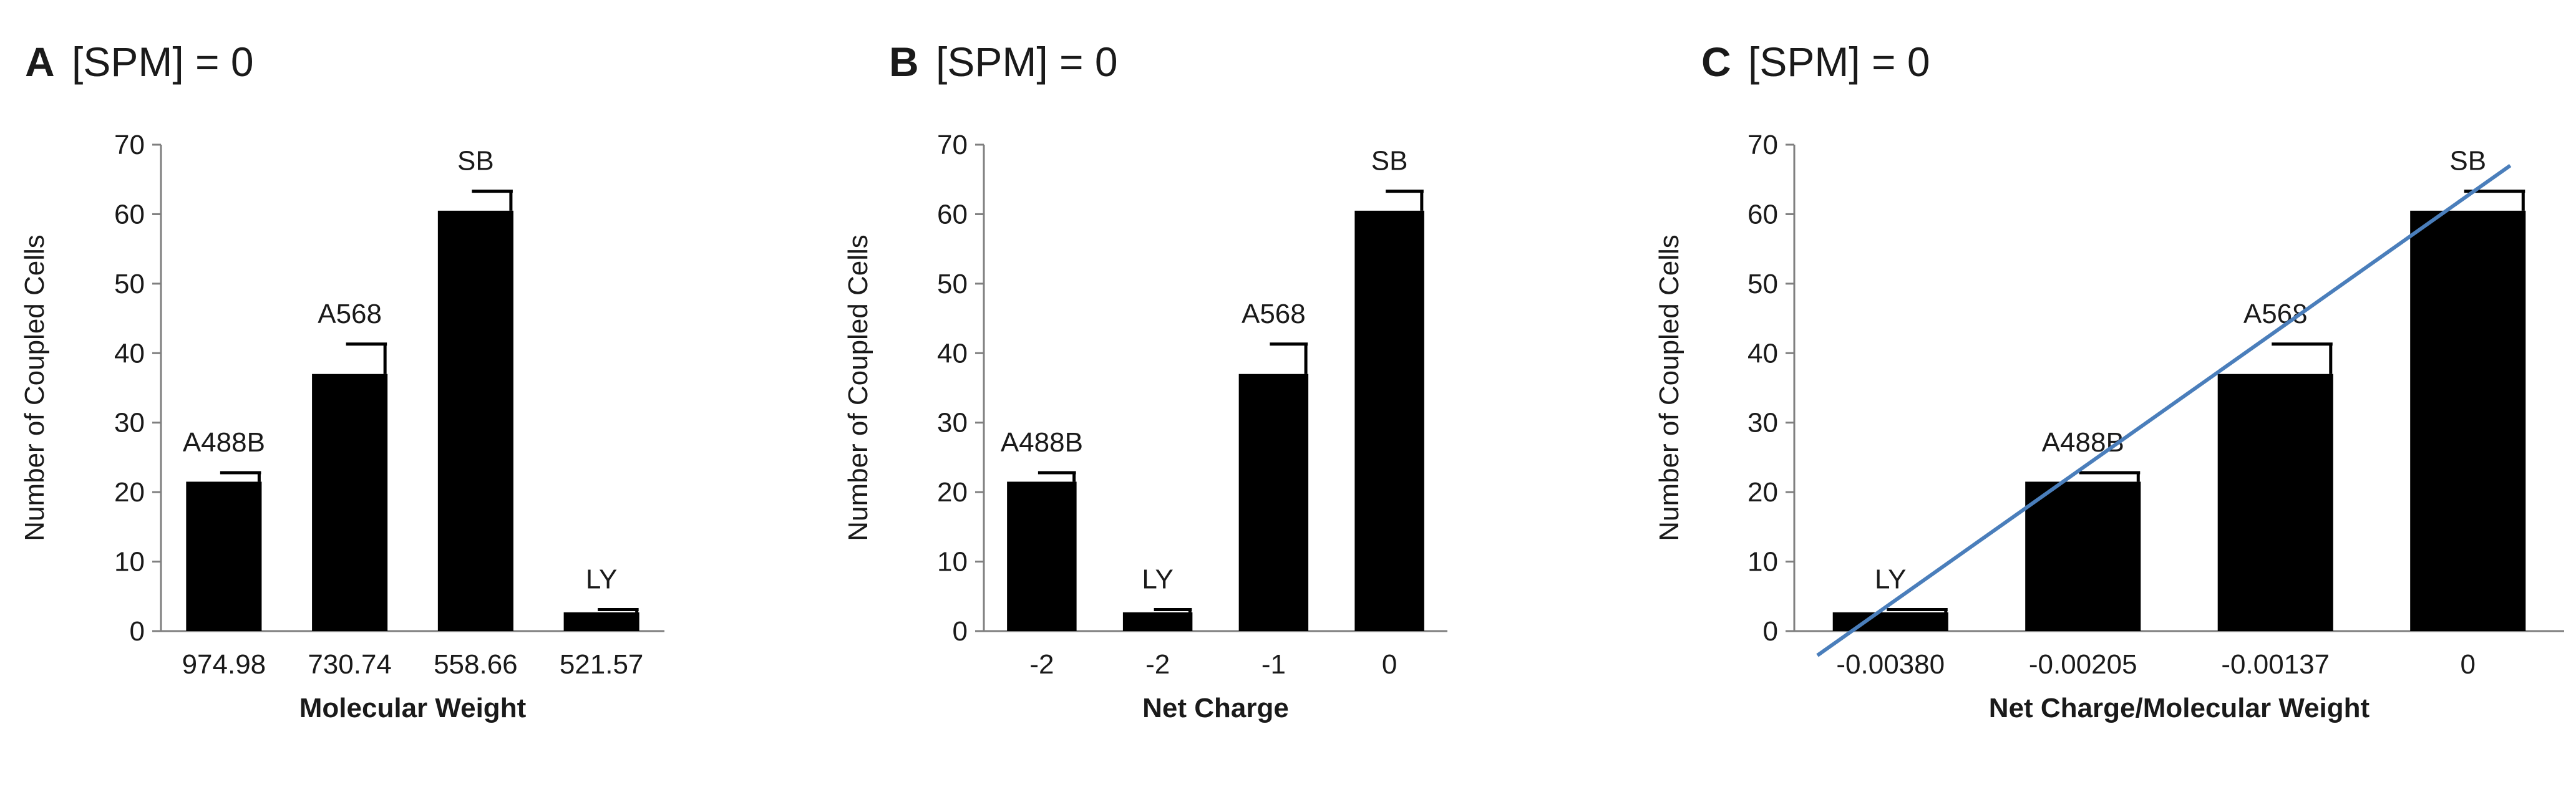 The width and height of the screenshot is (2576, 787). I want to click on x-tick-label: -0.00137, so click(2275, 665).